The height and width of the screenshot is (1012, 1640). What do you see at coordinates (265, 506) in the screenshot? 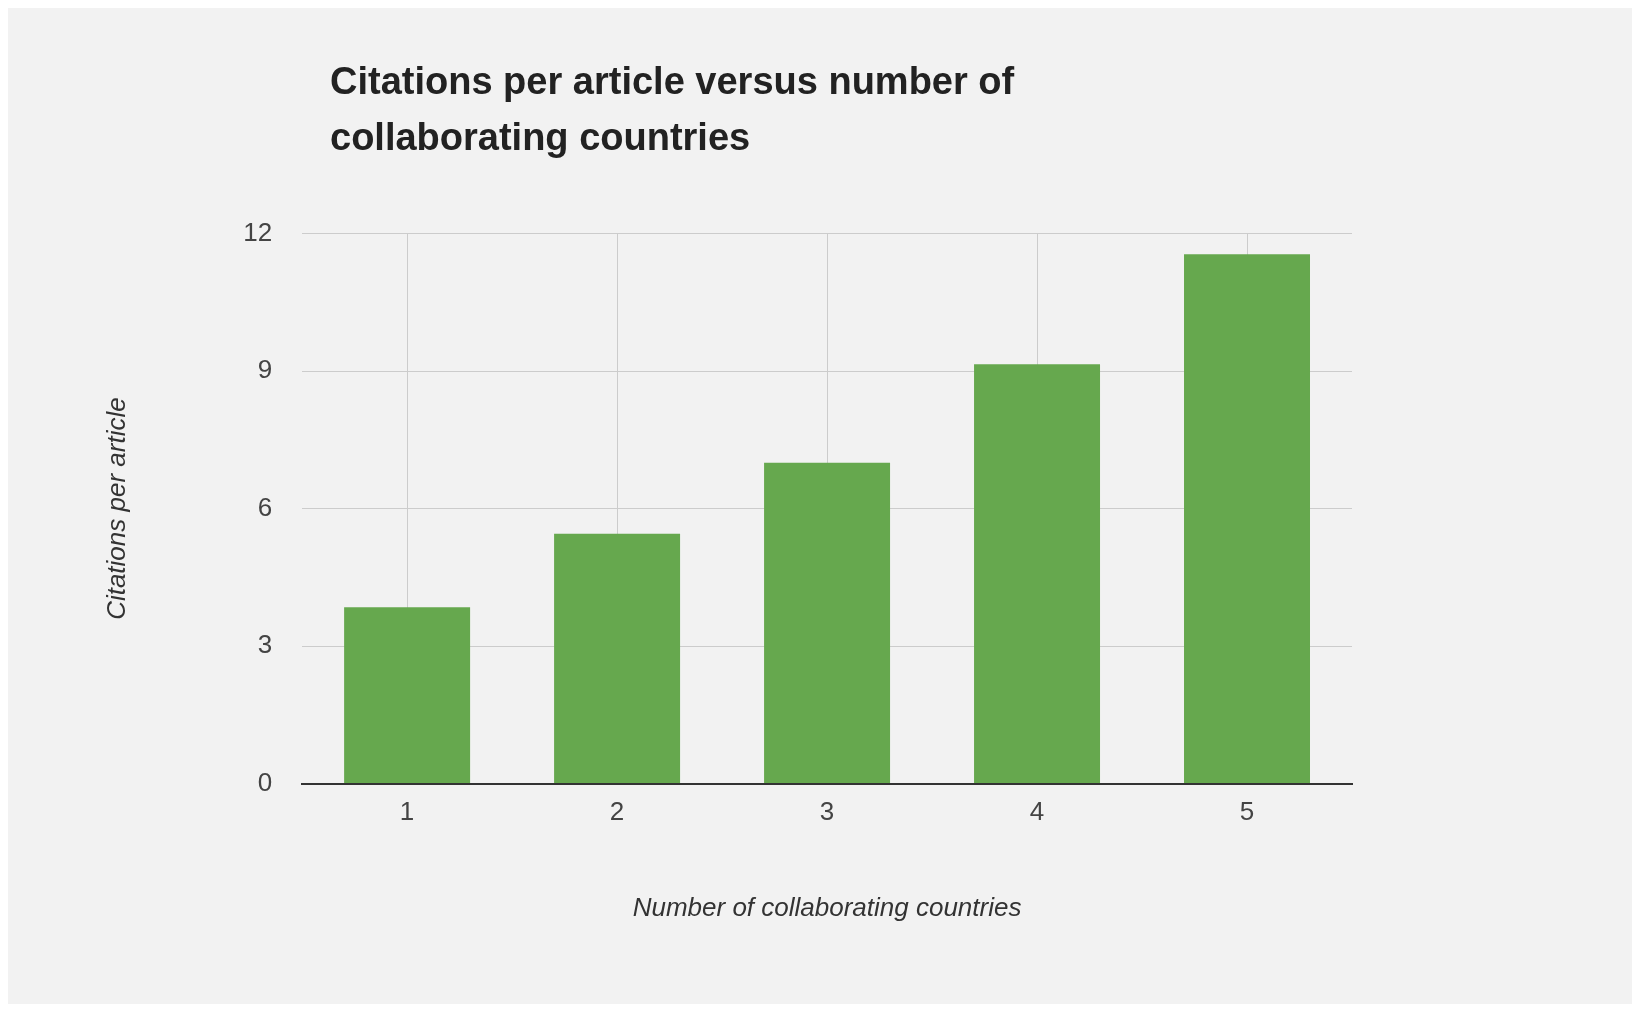
I see `y-tick-label: 6` at bounding box center [265, 506].